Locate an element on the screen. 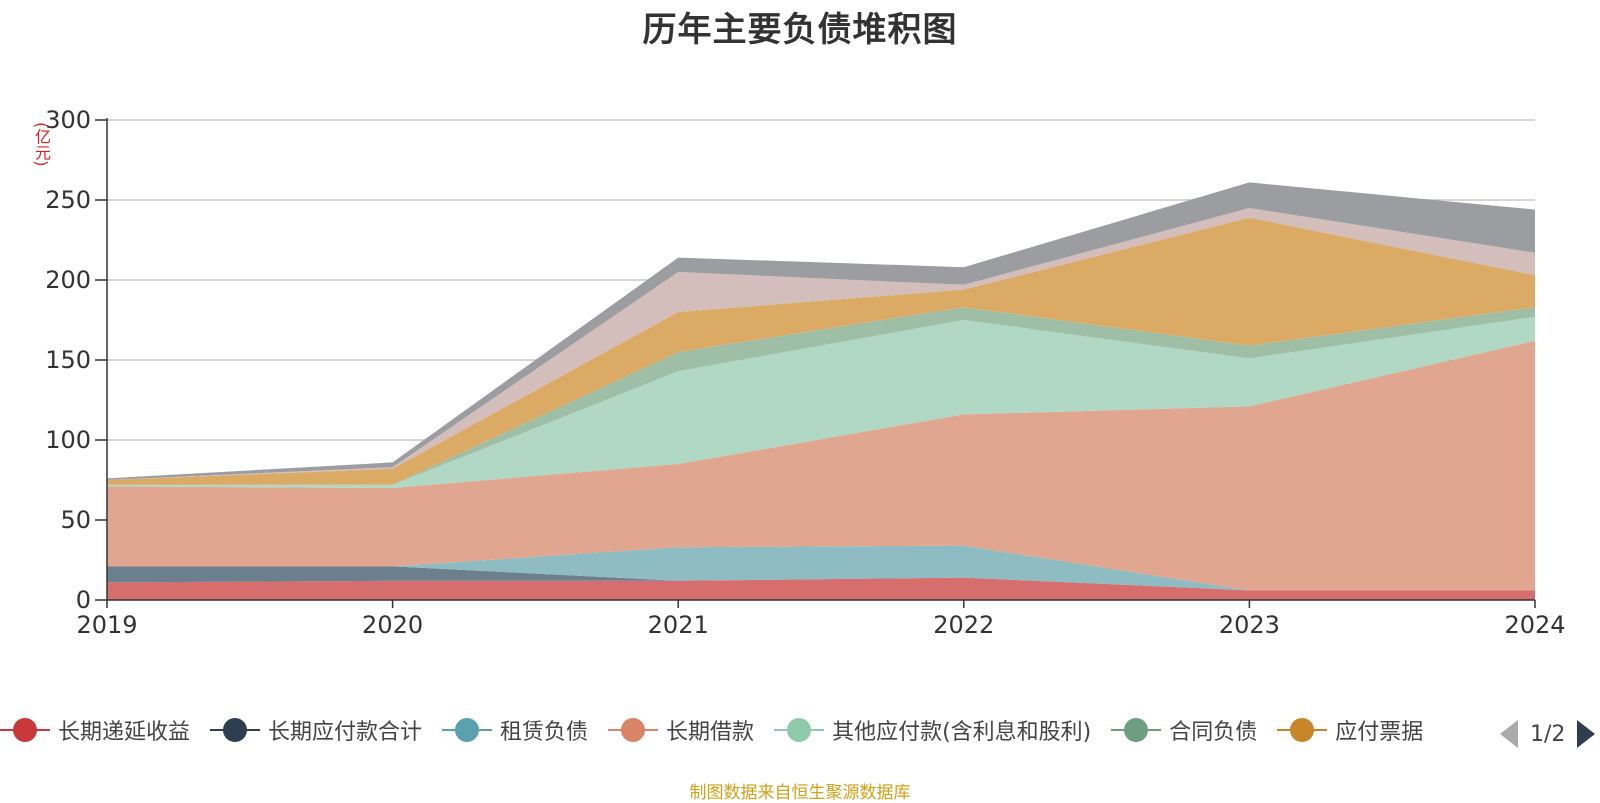 The width and height of the screenshot is (1600, 803). legend-item: 应付票据 is located at coordinates (1350, 730).